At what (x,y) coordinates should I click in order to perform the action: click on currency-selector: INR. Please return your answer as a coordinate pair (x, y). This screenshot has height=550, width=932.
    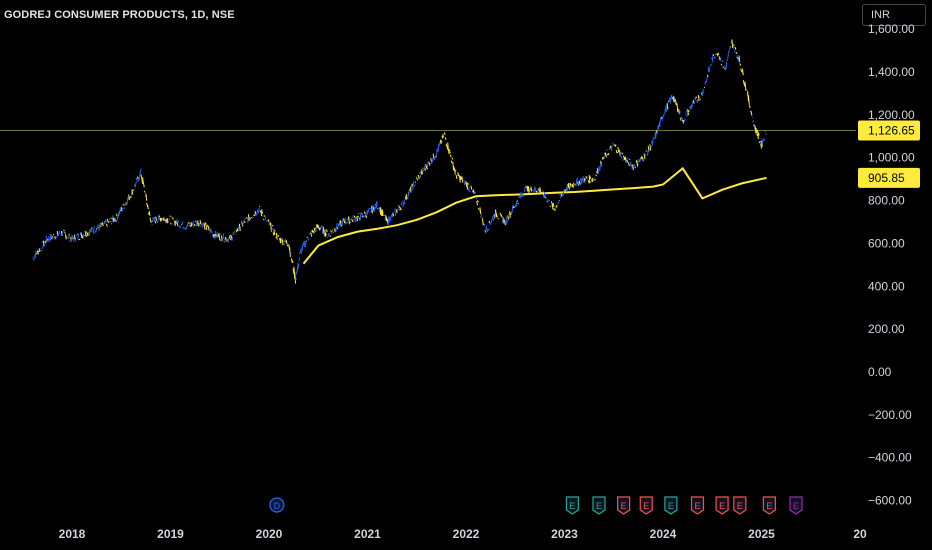
    Looking at the image, I should click on (894, 15).